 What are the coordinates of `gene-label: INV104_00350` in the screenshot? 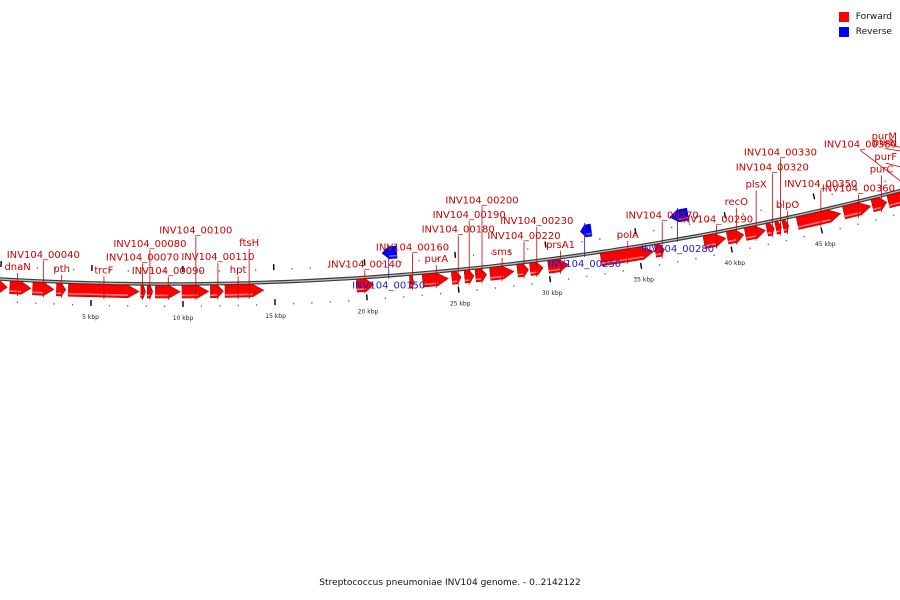 It's located at (820, 184).